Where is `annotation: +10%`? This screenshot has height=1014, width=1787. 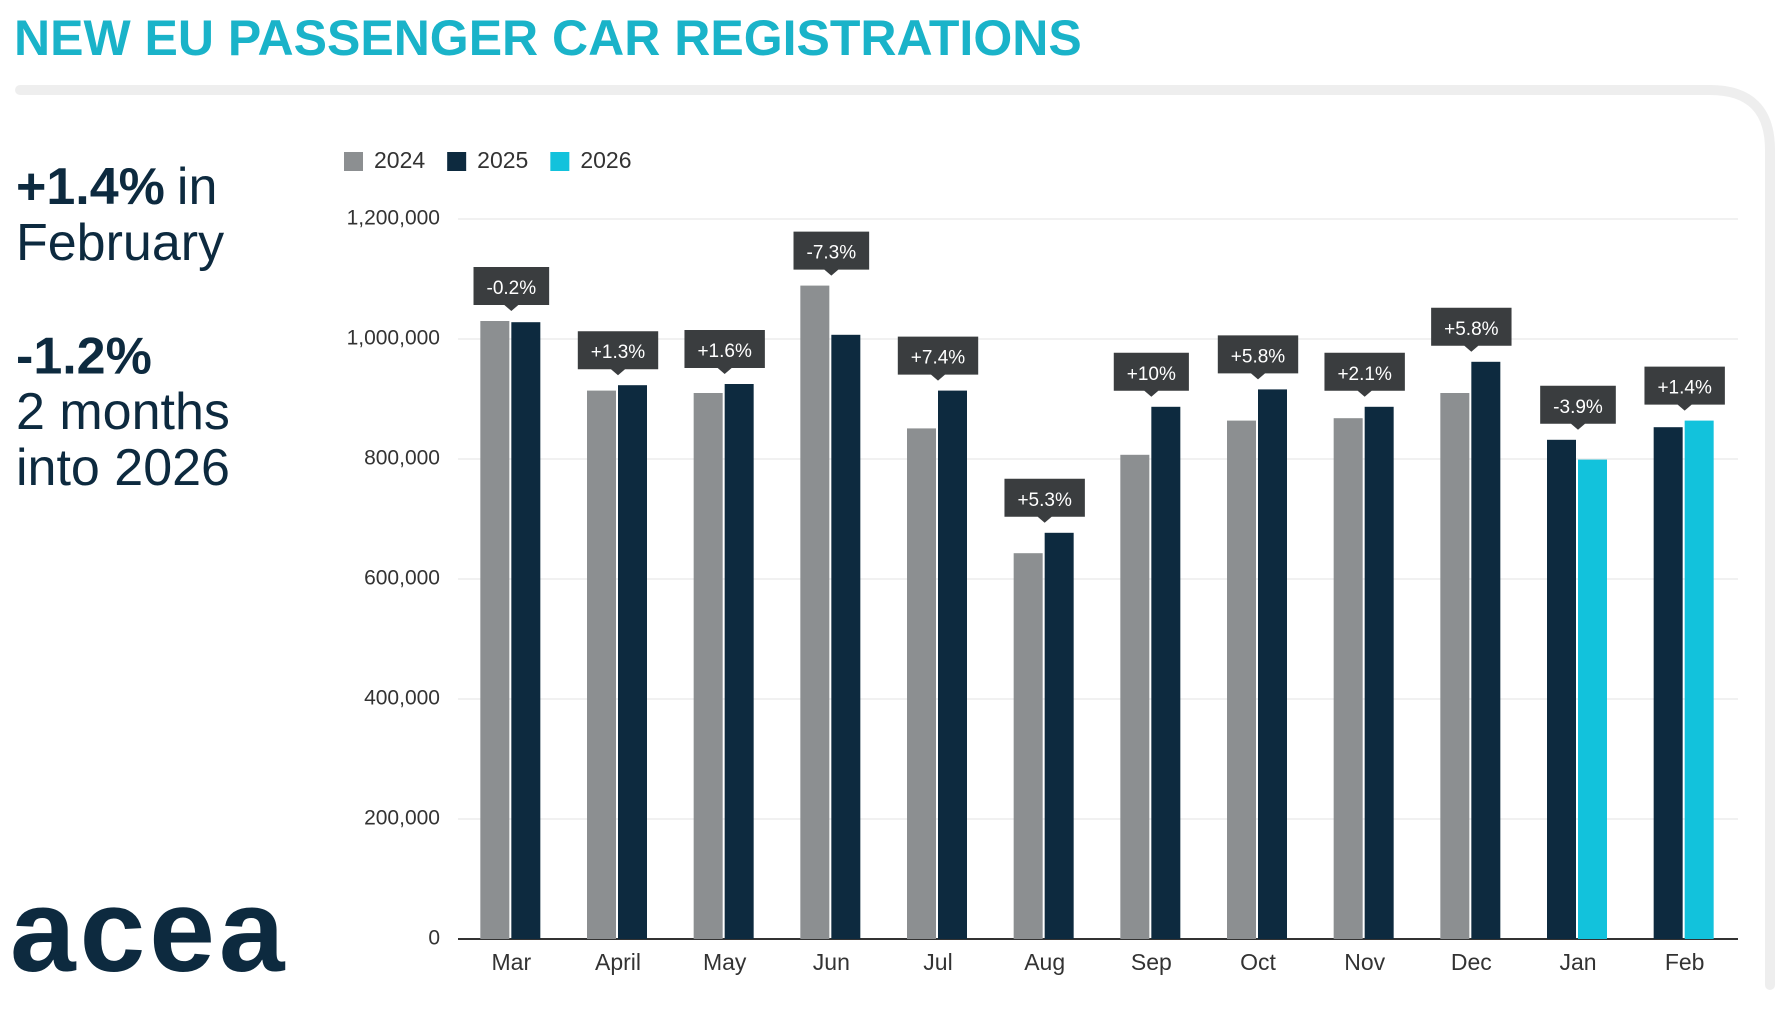 annotation: +10% is located at coordinates (1151, 374).